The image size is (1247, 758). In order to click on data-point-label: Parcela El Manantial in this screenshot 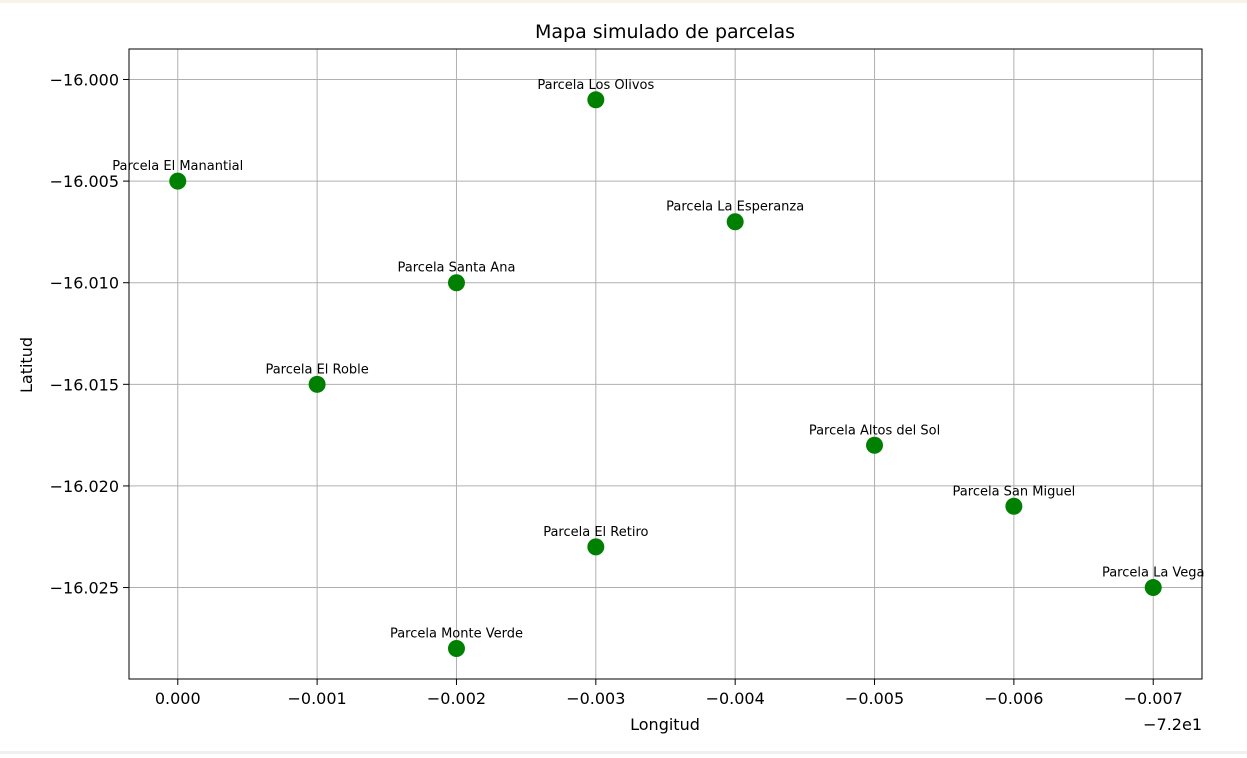, I will do `click(177, 166)`.